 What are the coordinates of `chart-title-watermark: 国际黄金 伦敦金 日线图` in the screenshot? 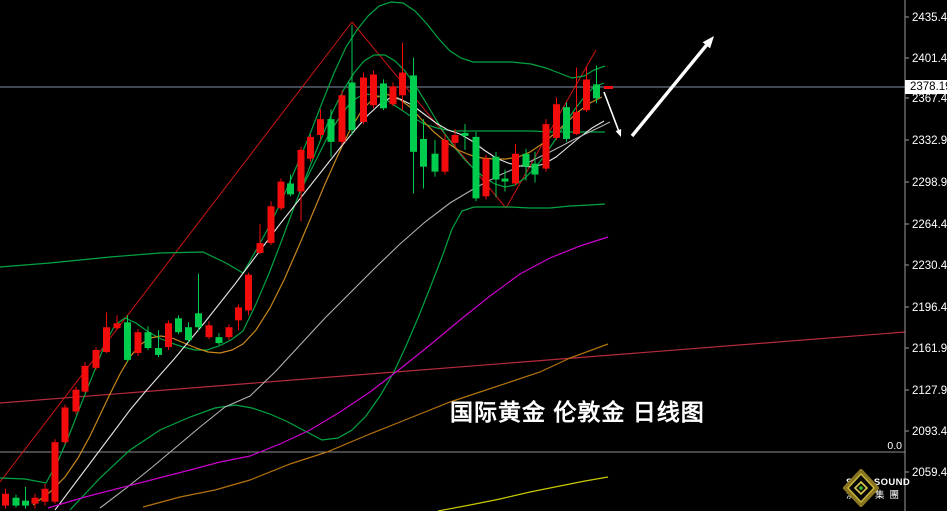 It's located at (577, 412).